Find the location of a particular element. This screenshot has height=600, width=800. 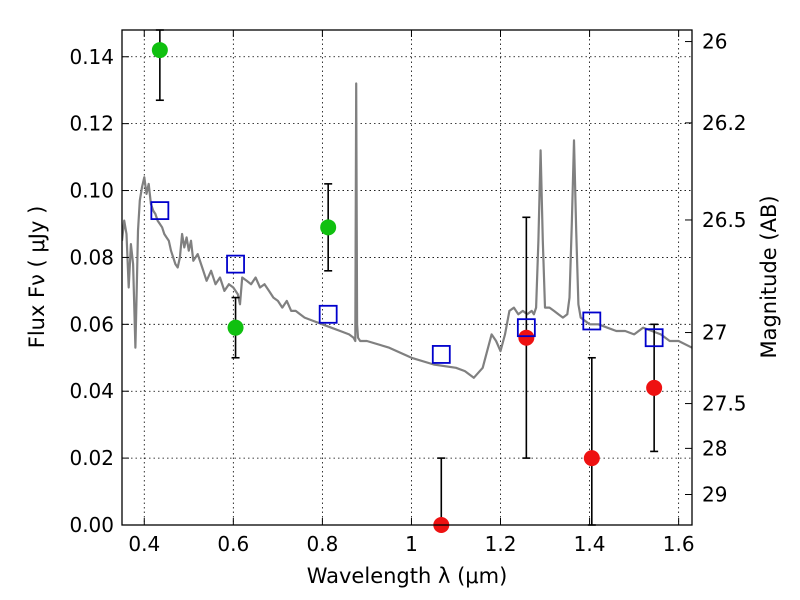

y-tick-label: 0.02 is located at coordinates (91, 458).